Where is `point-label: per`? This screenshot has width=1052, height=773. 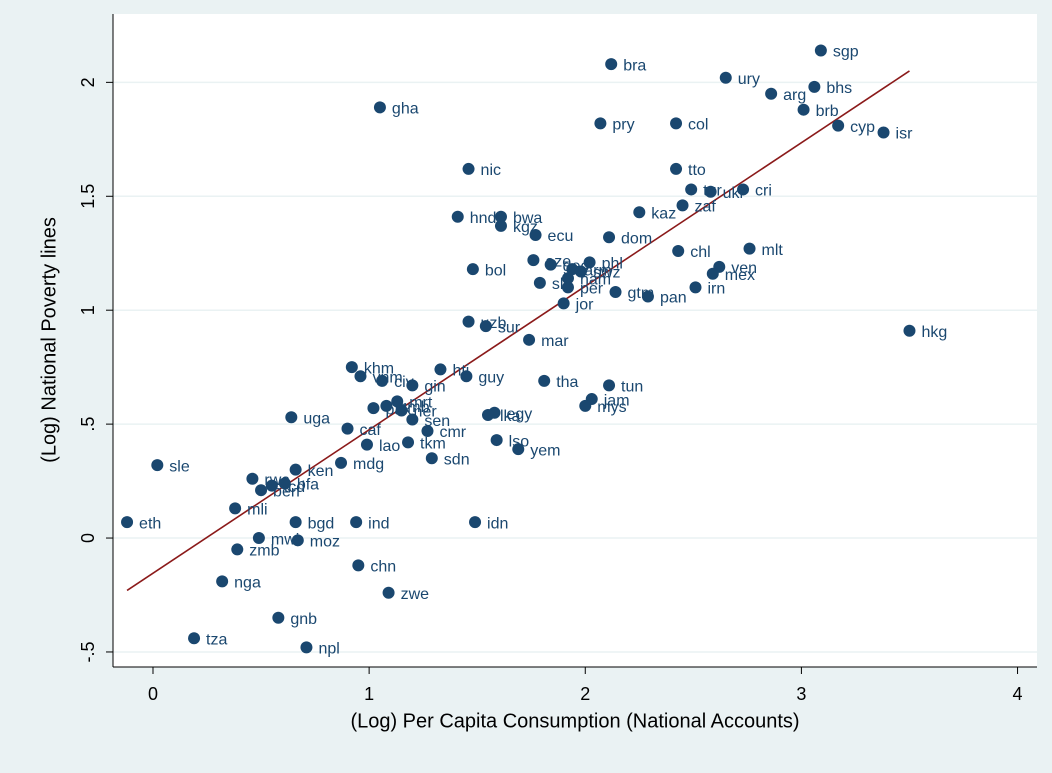
point-label: per is located at coordinates (592, 289).